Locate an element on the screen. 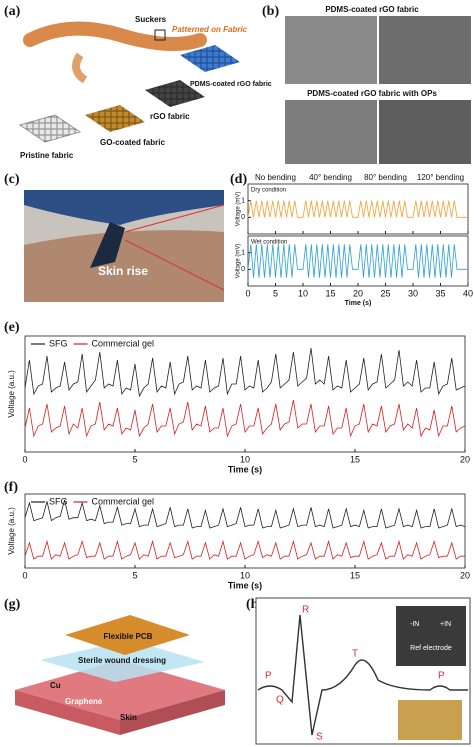  panel-label: (d) is located at coordinates (238, 179).